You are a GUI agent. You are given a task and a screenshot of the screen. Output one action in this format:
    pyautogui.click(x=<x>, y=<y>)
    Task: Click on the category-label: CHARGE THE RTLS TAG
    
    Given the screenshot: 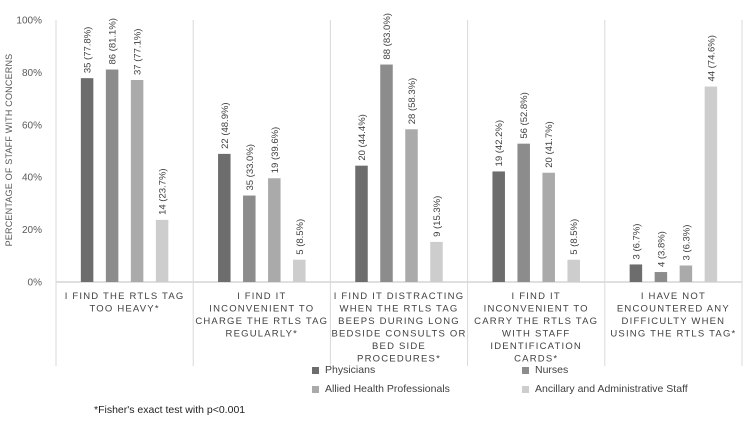 What is the action you would take?
    pyautogui.click(x=261, y=321)
    